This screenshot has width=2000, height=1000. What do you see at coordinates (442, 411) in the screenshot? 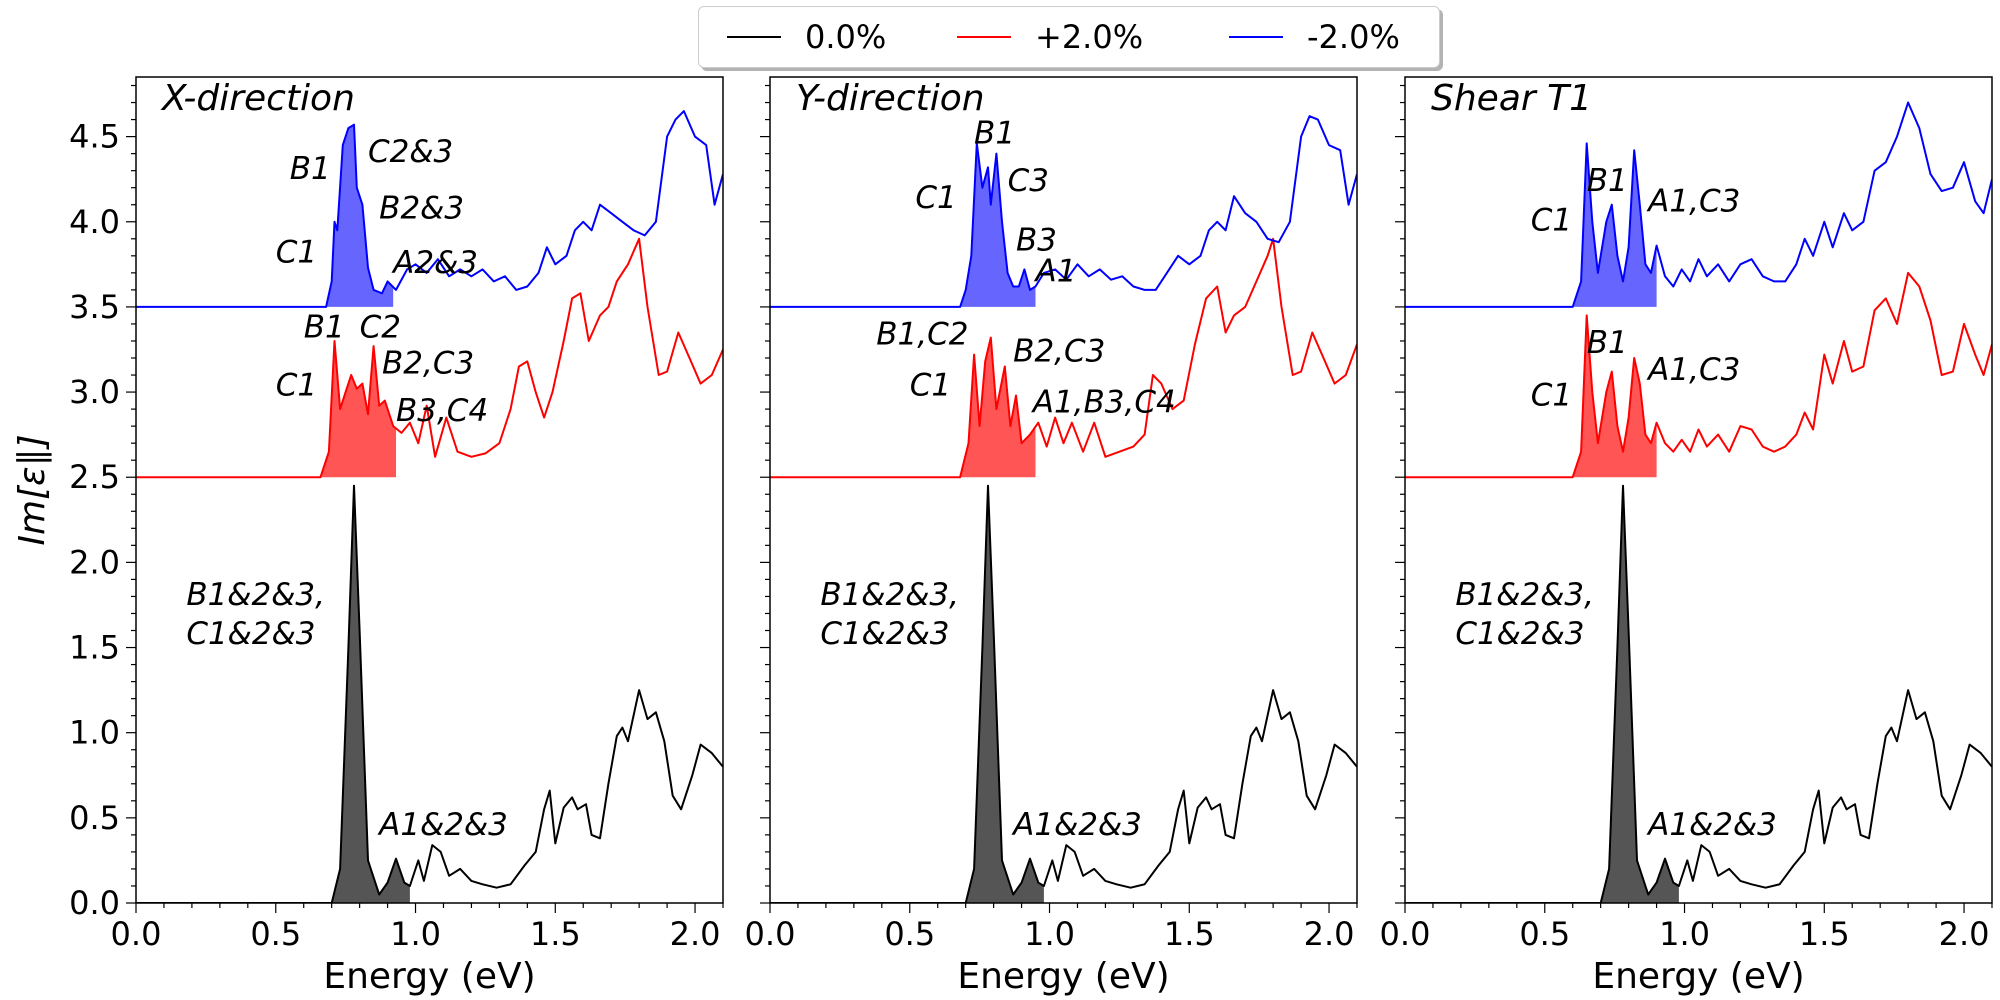
I see `peak-annotation: B3,C4` at bounding box center [442, 411].